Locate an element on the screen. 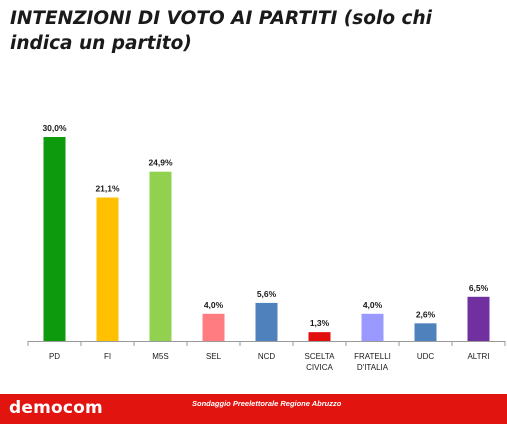  bar-scelta-civica is located at coordinates (319, 336).